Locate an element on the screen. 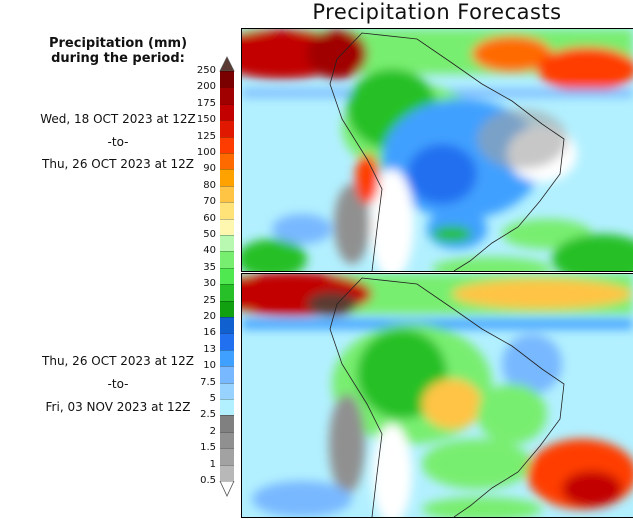 This screenshot has width=633, height=519. colorbar-tick-label: 50 is located at coordinates (209, 234).